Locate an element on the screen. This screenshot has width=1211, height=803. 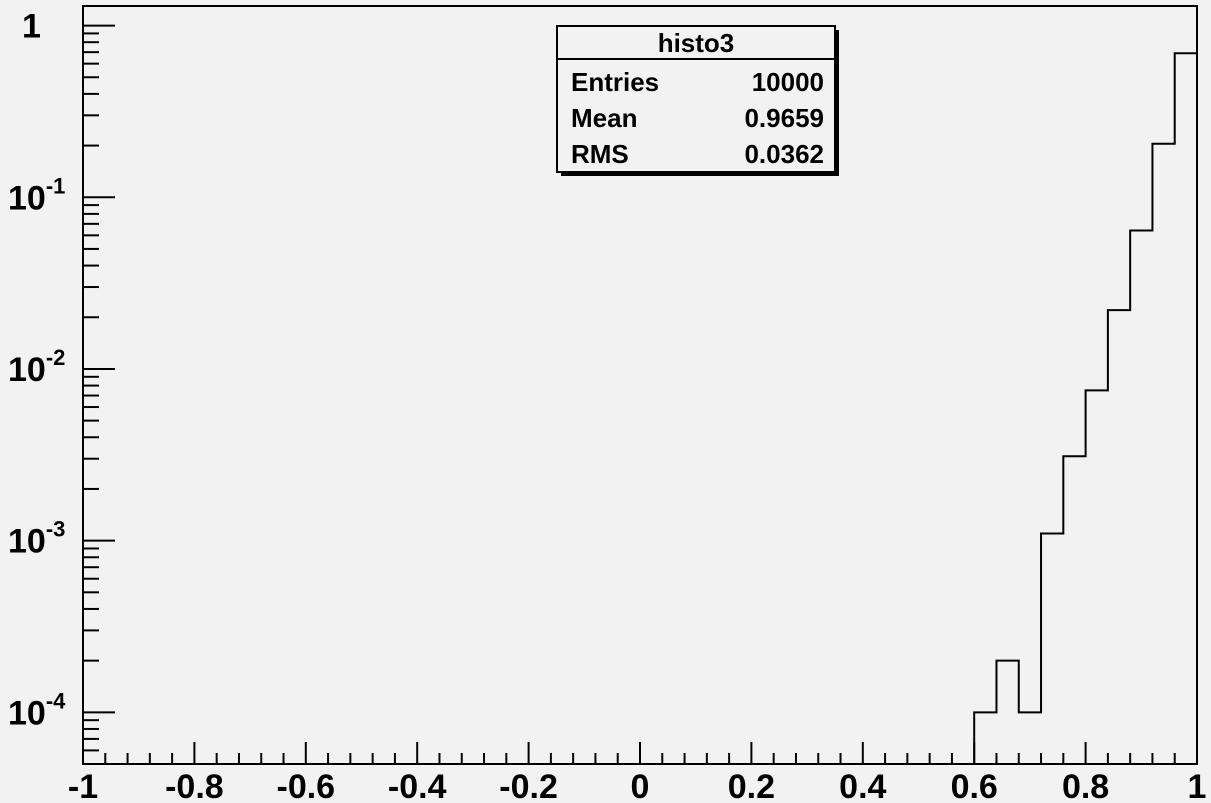
stats-rms-label: RMS is located at coordinates (600, 154).